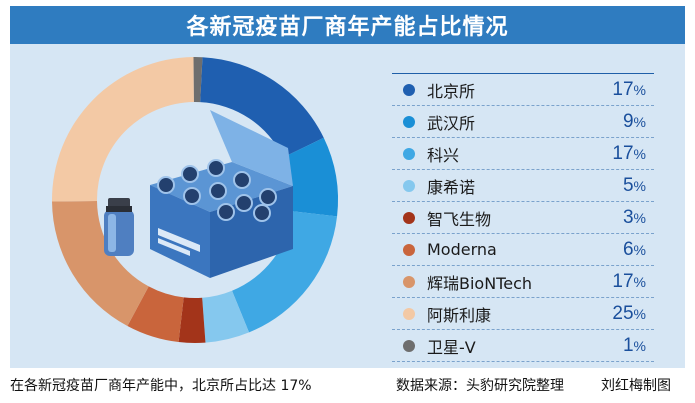 The height and width of the screenshot is (403, 695). Describe the element at coordinates (523, 314) in the screenshot. I see `legend-row: 阿斯利康 25%` at that location.